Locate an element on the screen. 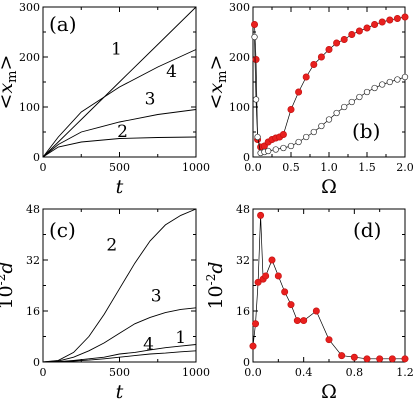 The image size is (415, 406). y-tick-label: 100 is located at coordinates (239, 107).